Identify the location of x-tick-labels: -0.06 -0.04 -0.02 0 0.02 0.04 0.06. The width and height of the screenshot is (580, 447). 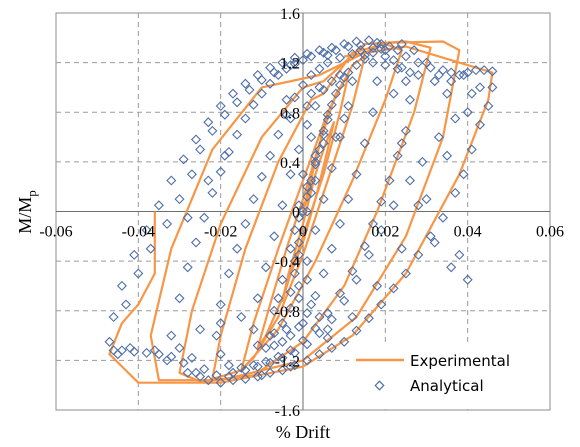
(301, 232).